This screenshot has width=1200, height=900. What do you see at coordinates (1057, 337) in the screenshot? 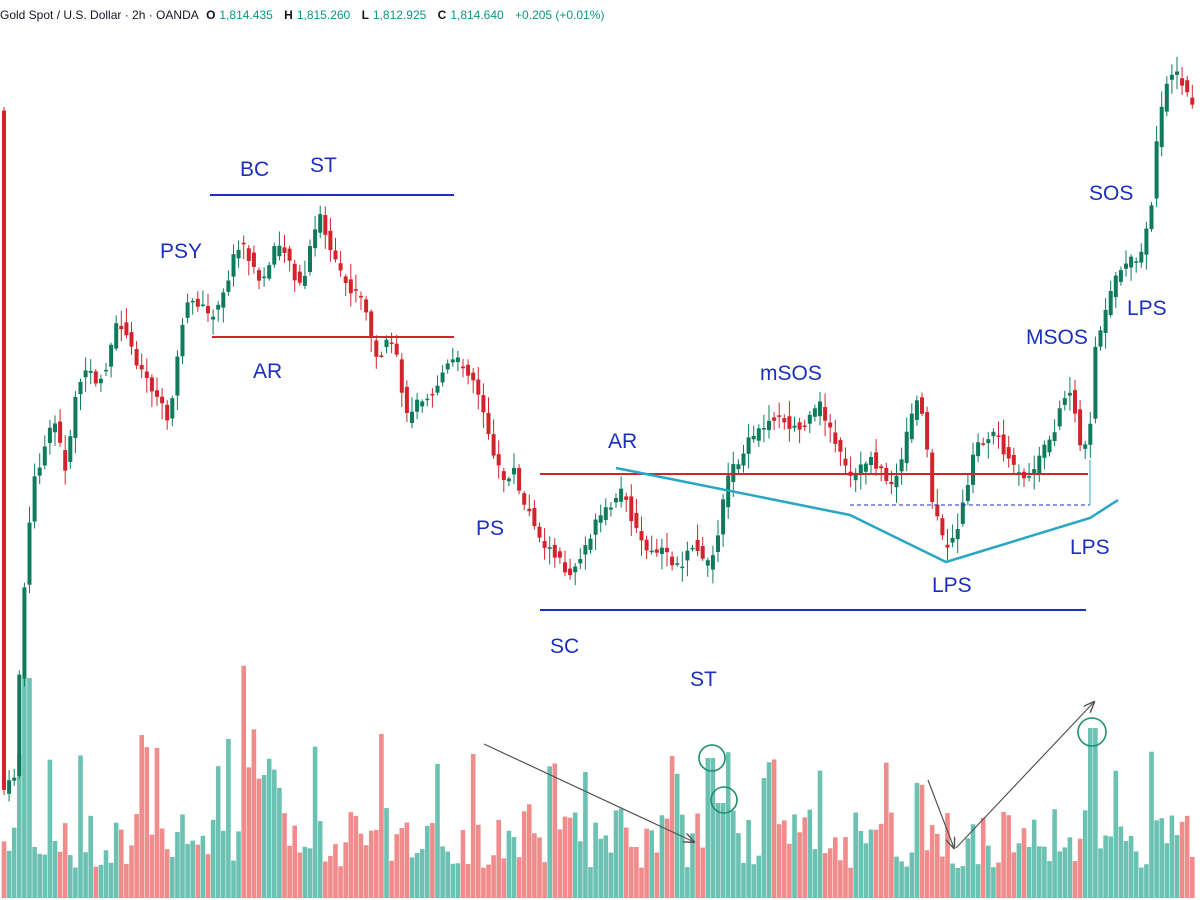
I see `wyckoff-label: MSOS` at bounding box center [1057, 337].